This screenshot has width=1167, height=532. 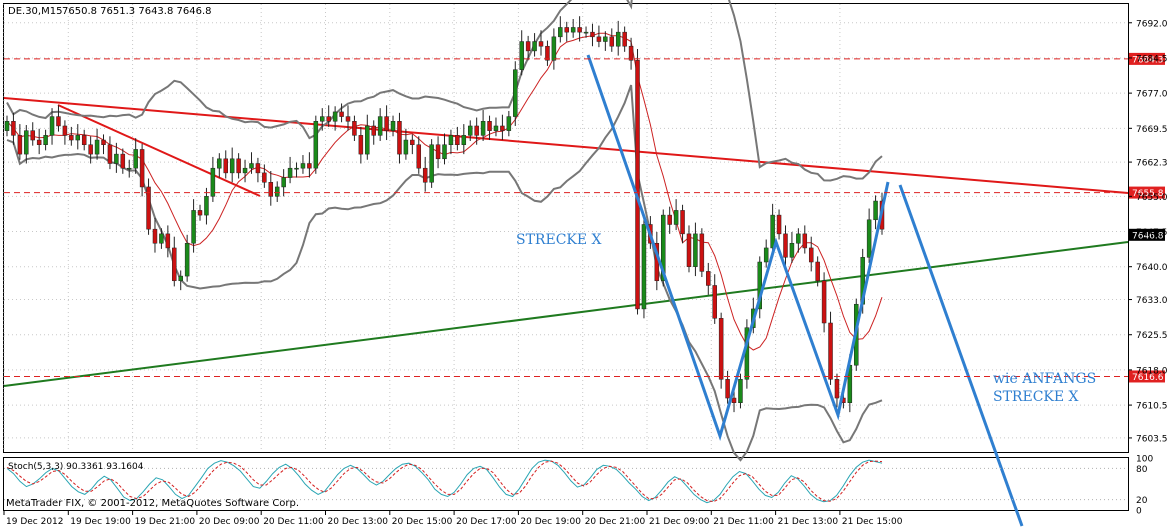 I want to click on y-tick-label: 7684.5, so click(x=1151, y=59).